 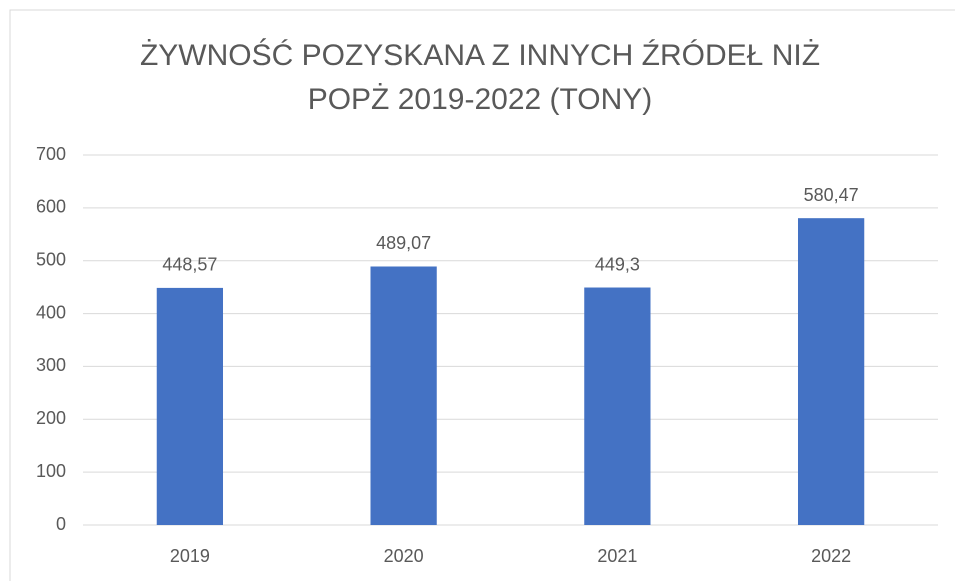 I want to click on x-tick-label: 2022, so click(x=831, y=556).